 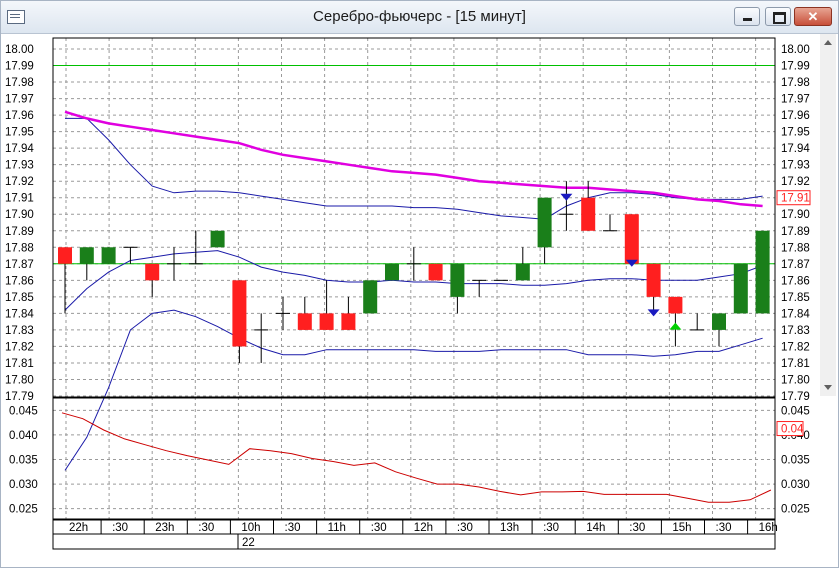 What do you see at coordinates (337, 528) in the screenshot?
I see `time-label: 11h` at bounding box center [337, 528].